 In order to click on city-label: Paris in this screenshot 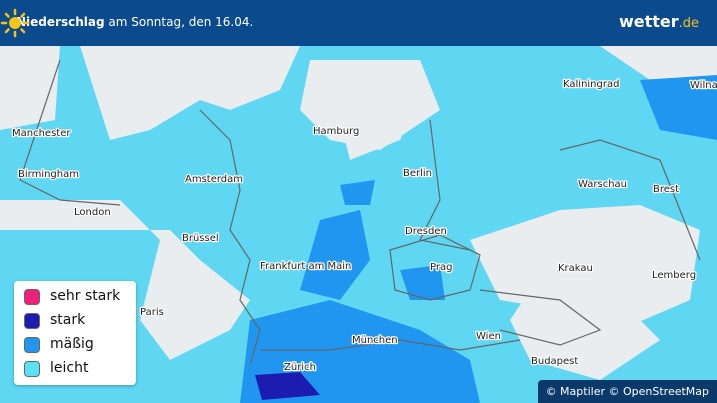, I will do `click(152, 312)`.